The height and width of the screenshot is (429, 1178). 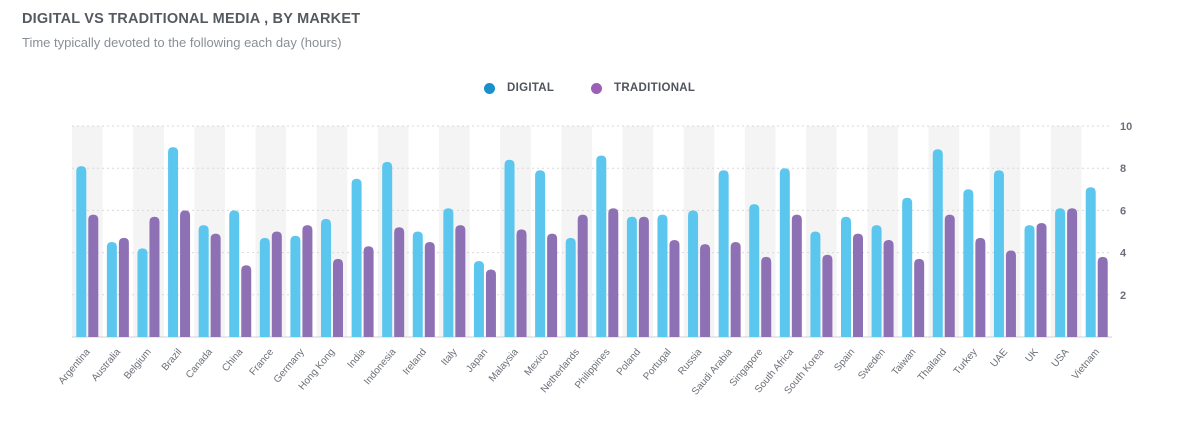 I want to click on x-category-label: France, so click(x=262, y=362).